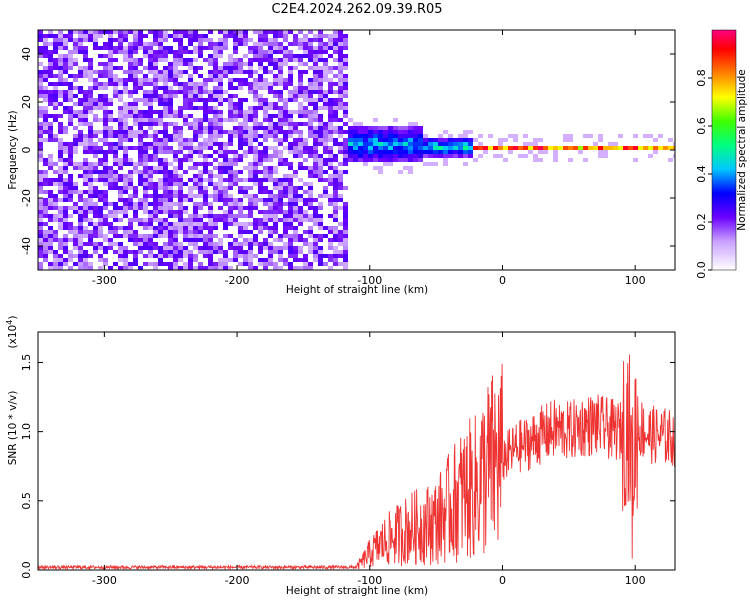  Describe the element at coordinates (502, 280) in the screenshot. I see `x-tick-label: 0` at that location.